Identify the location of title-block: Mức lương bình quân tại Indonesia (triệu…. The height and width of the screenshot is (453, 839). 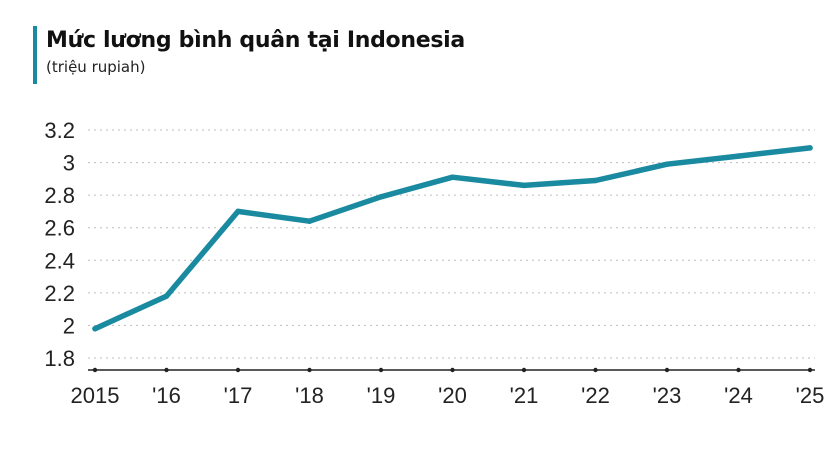
(249, 55).